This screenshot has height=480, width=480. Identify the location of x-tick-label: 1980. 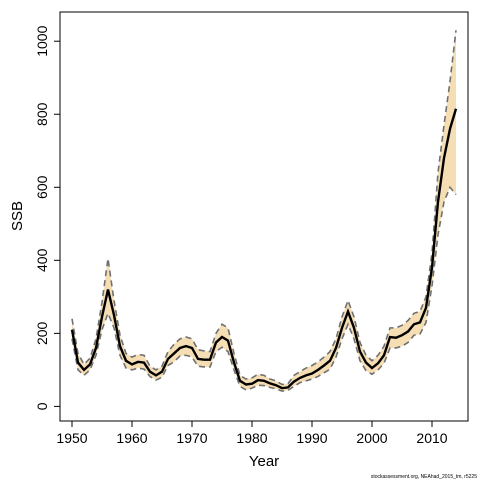
(251, 438).